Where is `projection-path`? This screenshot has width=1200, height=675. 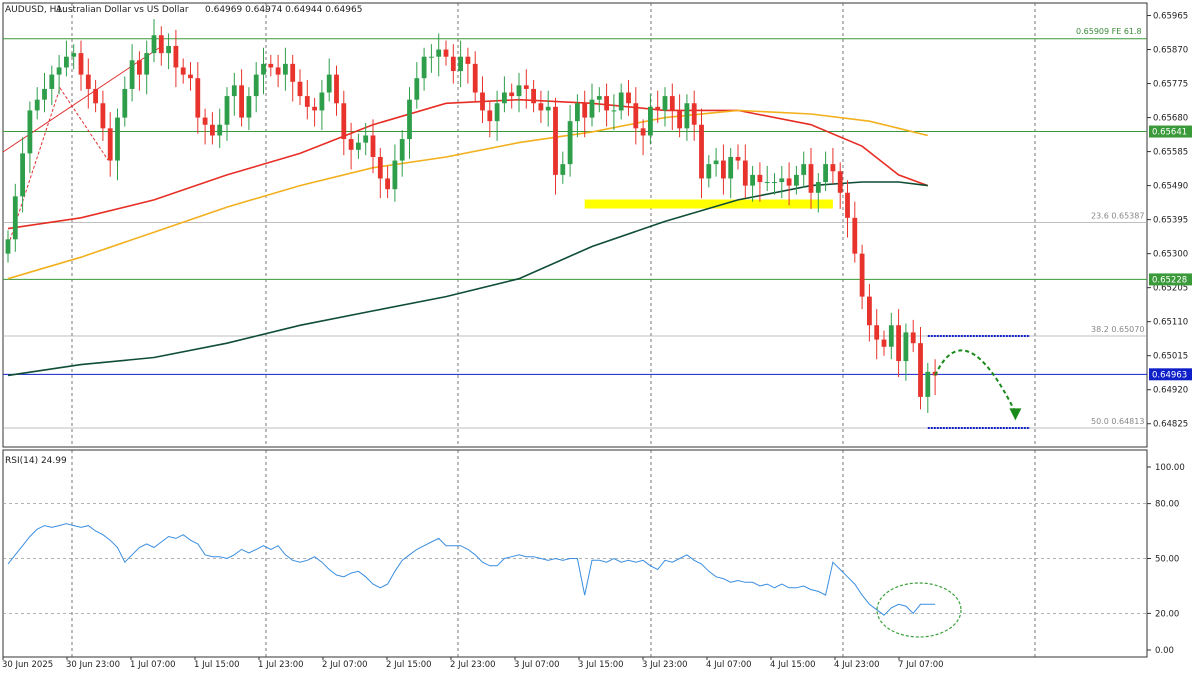
projection-path is located at coordinates (975, 381).